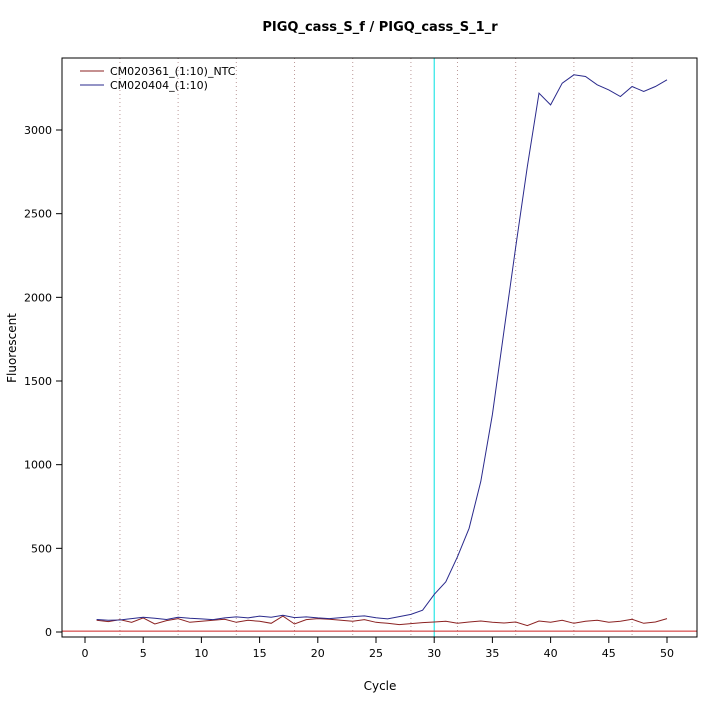 This screenshot has height=720, width=720. I want to click on x-tick-label: 35, so click(492, 653).